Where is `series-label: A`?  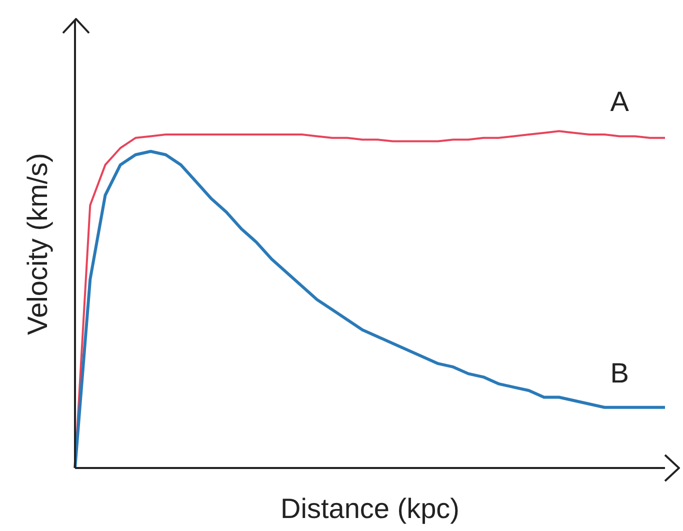 series-label: A is located at coordinates (620, 102).